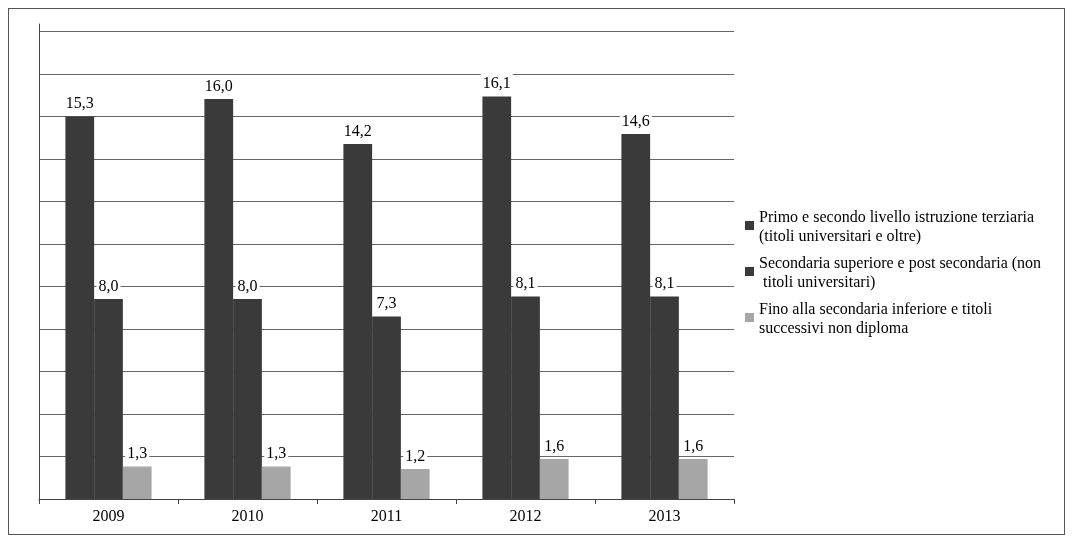 Image resolution: width=1077 pixels, height=547 pixels. Describe the element at coordinates (496, 82) in the screenshot. I see `data-label: 16,1` at that location.